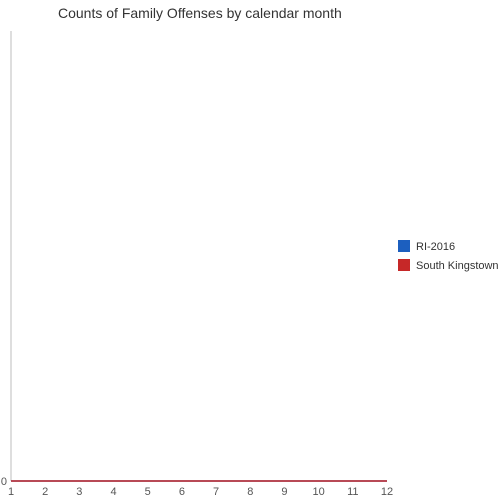 The height and width of the screenshot is (500, 500). I want to click on x-tick-label: 10, so click(319, 492).